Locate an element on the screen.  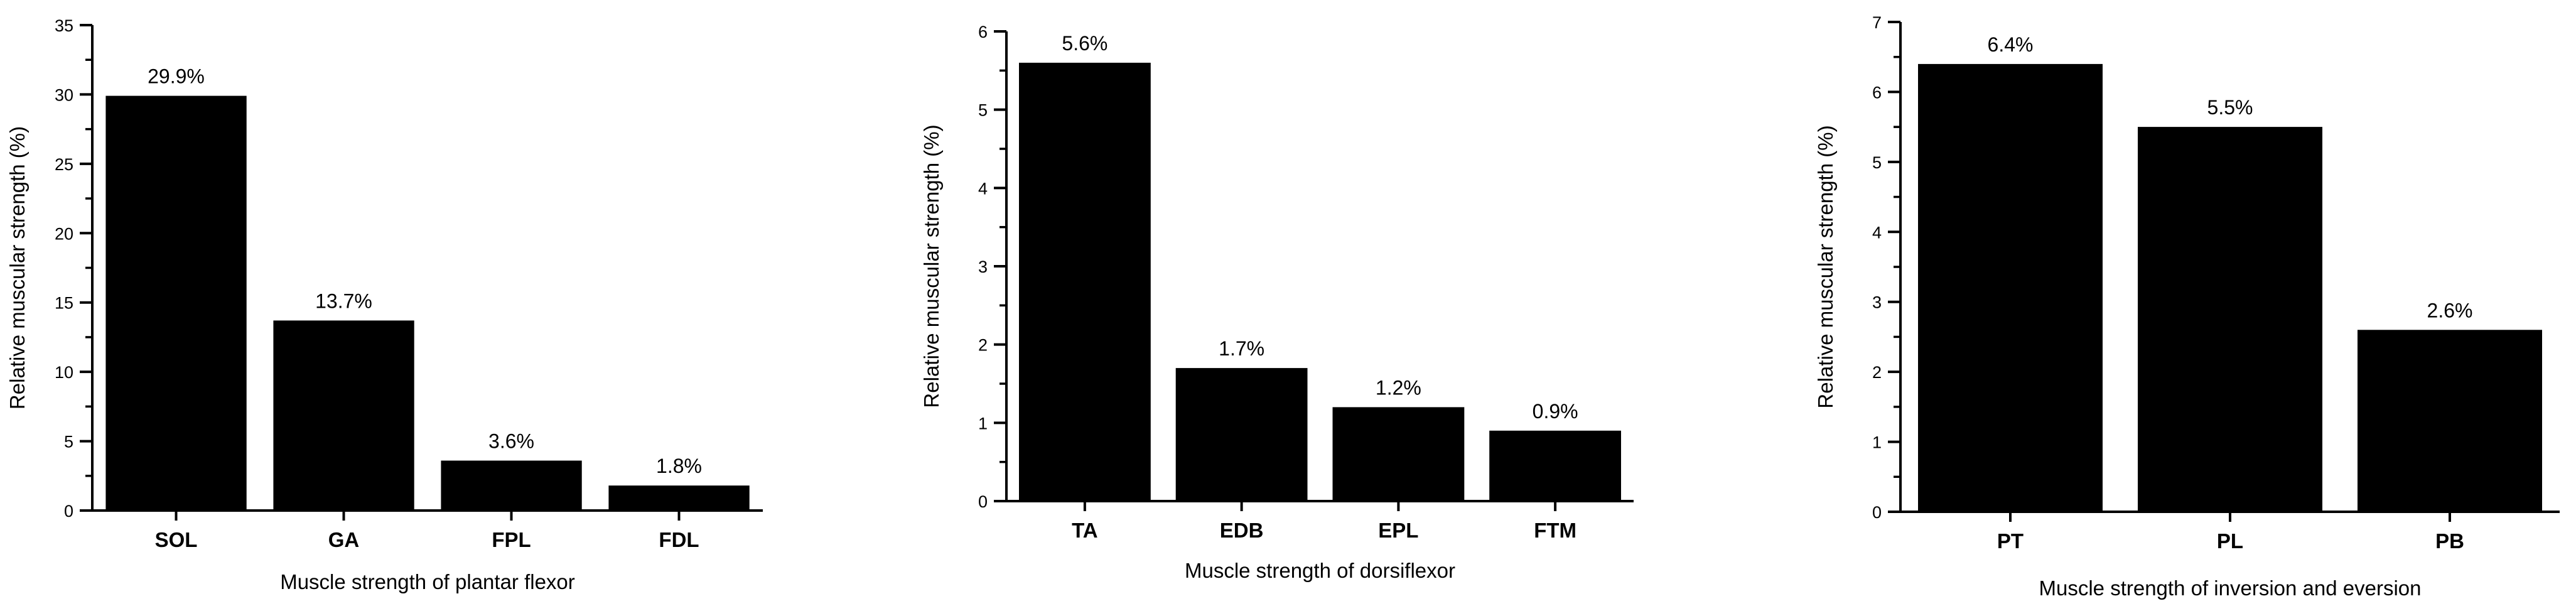
bar-sol is located at coordinates (176, 303).